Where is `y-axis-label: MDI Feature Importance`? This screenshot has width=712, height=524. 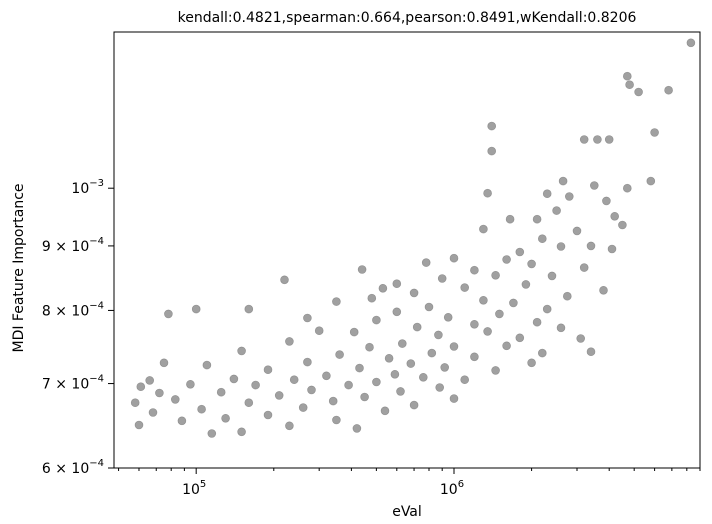
y-axis-label: MDI Feature Importance is located at coordinates (19, 267).